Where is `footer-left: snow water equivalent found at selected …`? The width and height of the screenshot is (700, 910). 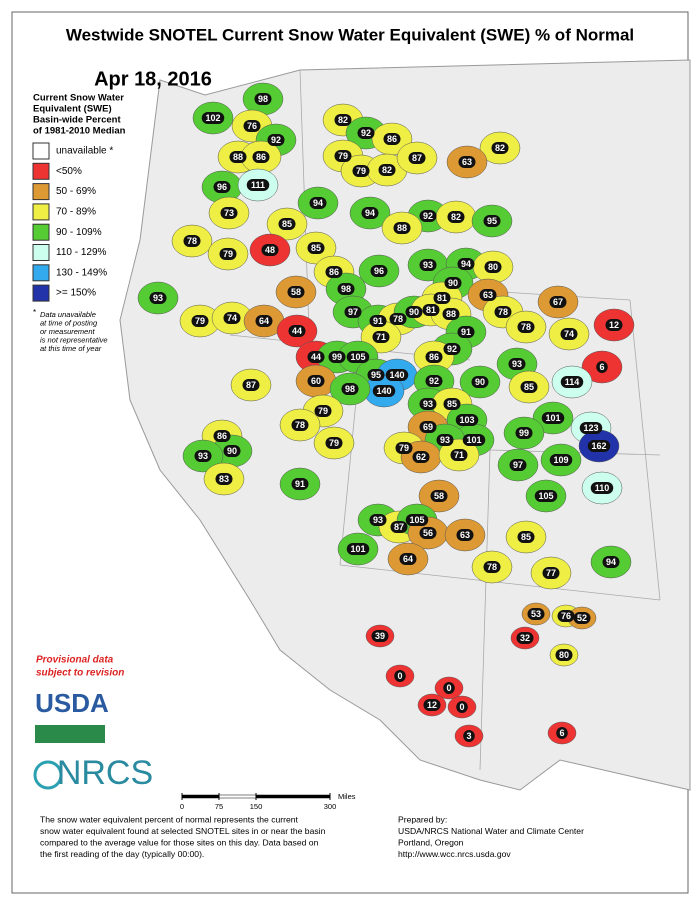
footer-left: snow water equivalent found at selected … is located at coordinates (183, 831).